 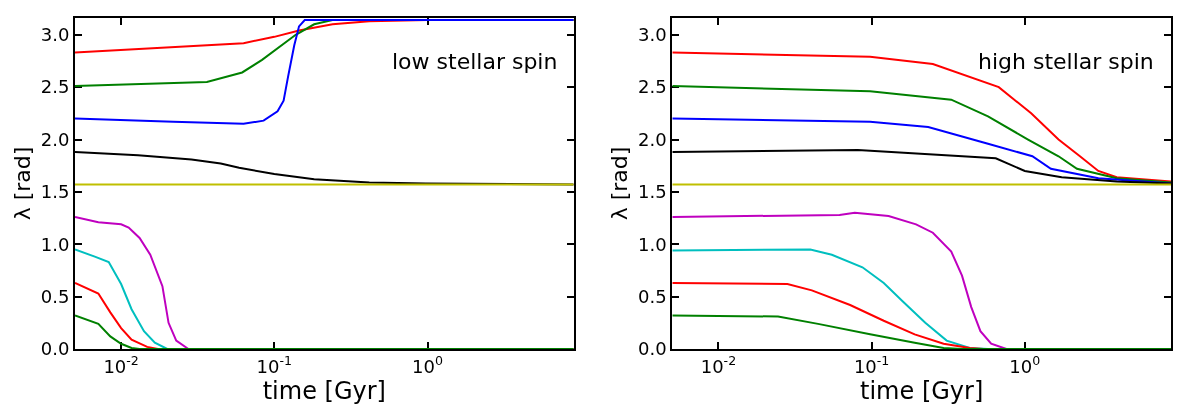 What do you see at coordinates (475, 61) in the screenshot?
I see `annotation: low stellar spin` at bounding box center [475, 61].